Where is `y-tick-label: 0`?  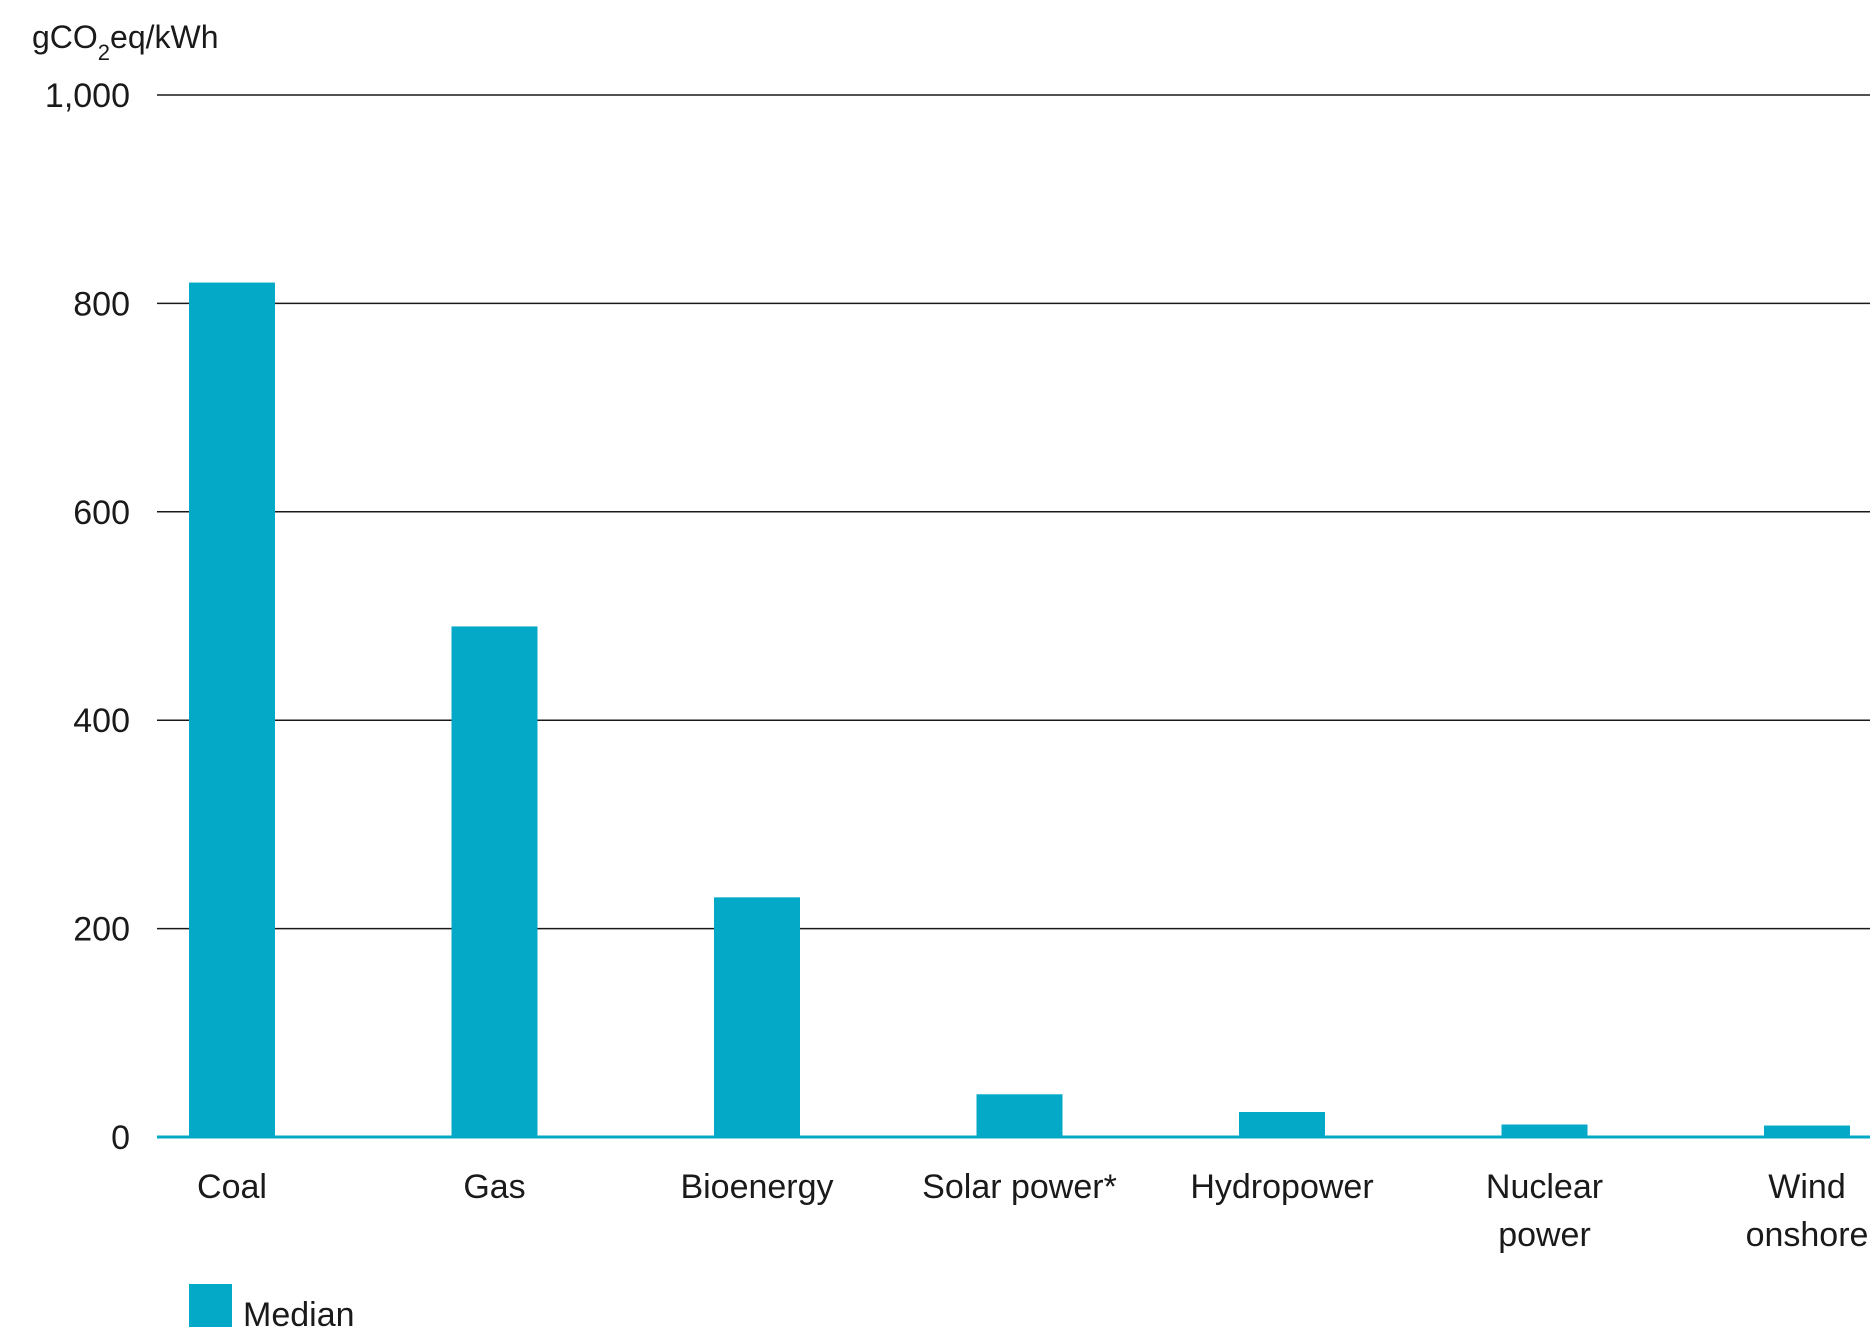
y-tick-label: 0 is located at coordinates (120, 1138).